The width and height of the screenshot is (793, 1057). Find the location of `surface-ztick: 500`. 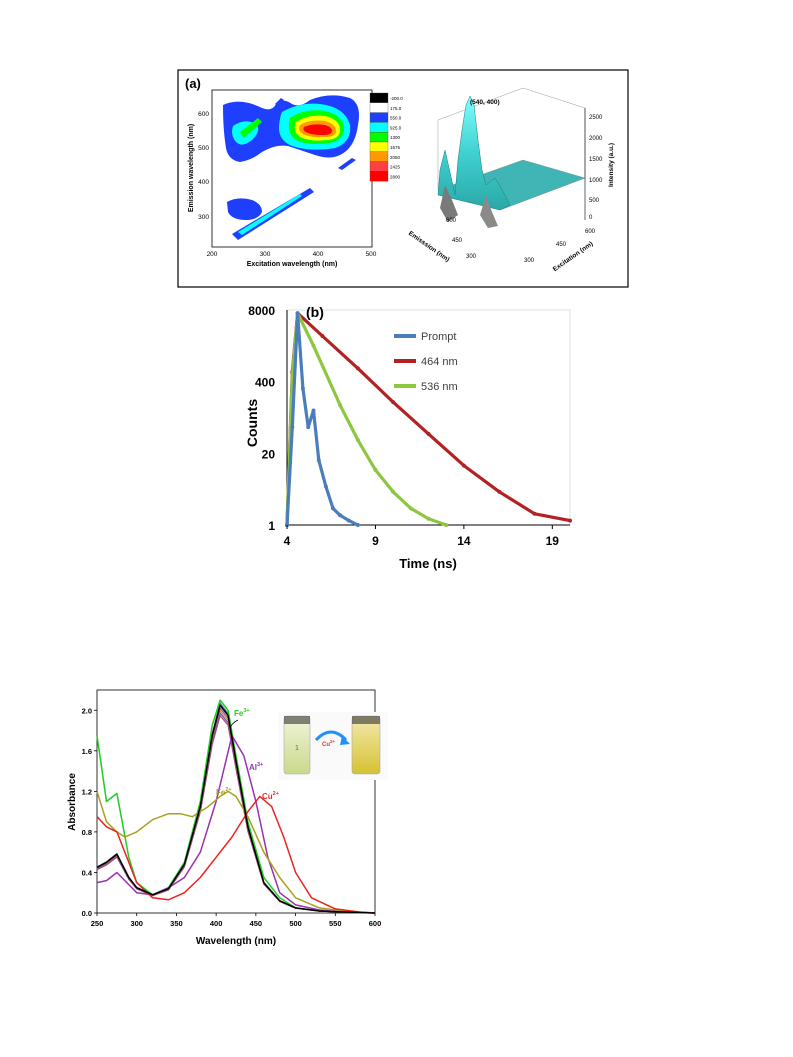

surface-ztick: 500 is located at coordinates (594, 201).